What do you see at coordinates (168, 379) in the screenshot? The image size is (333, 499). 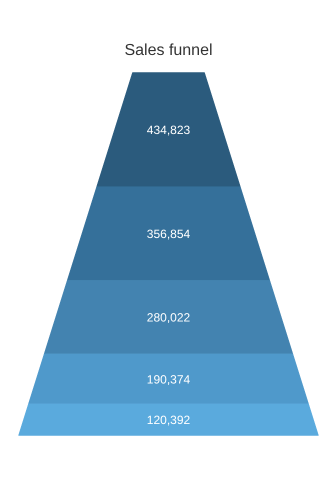 I see `data-label: 190,374` at bounding box center [168, 379].